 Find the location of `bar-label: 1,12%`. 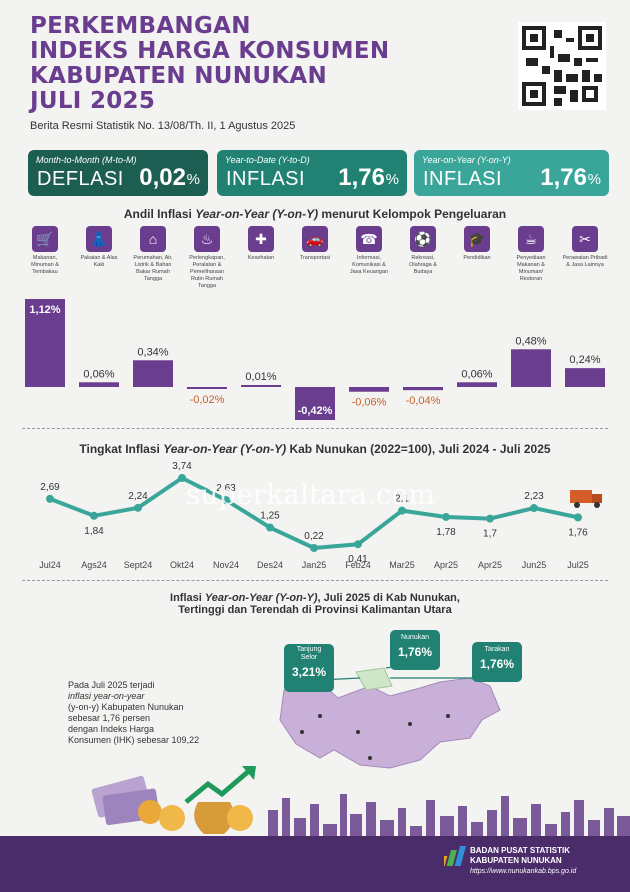

bar-label: 1,12% is located at coordinates (44, 310).